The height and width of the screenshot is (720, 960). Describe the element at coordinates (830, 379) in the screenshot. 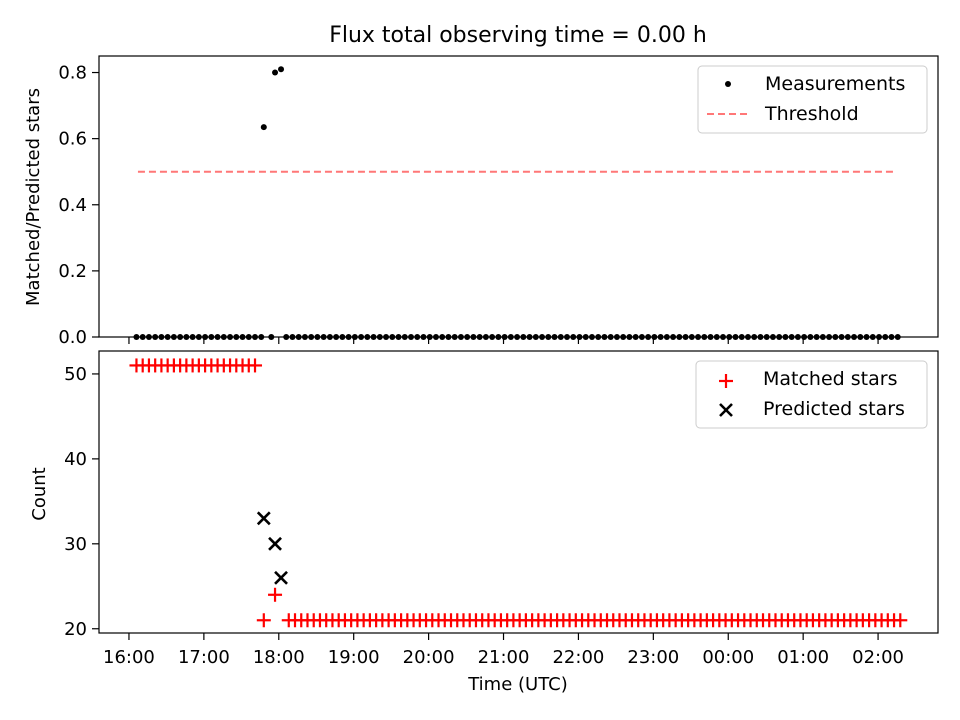

I see `legend-matched-label: Matched stars` at that location.